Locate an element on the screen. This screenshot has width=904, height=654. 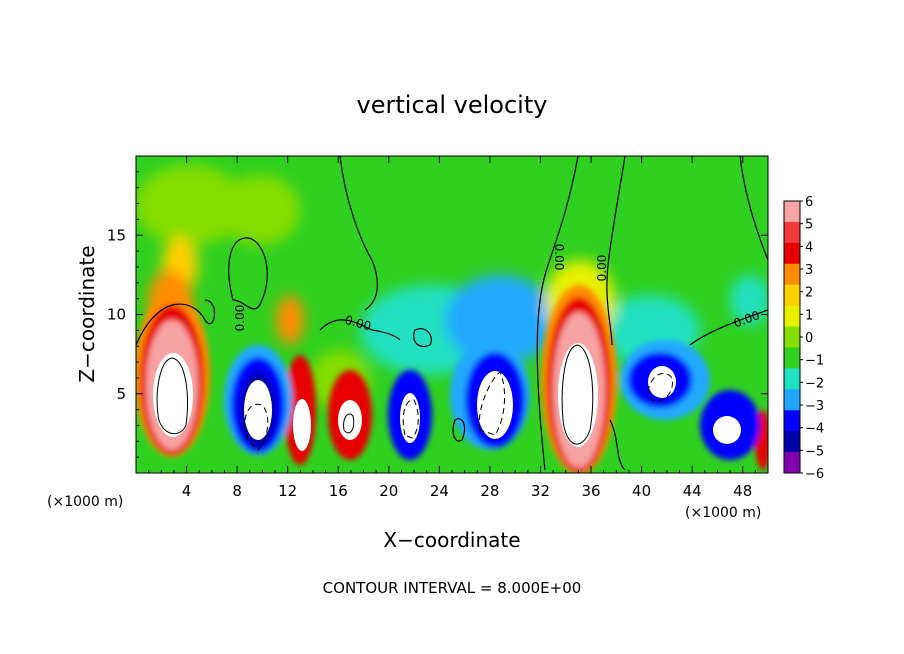
x-tick-label: 8 is located at coordinates (237, 491).